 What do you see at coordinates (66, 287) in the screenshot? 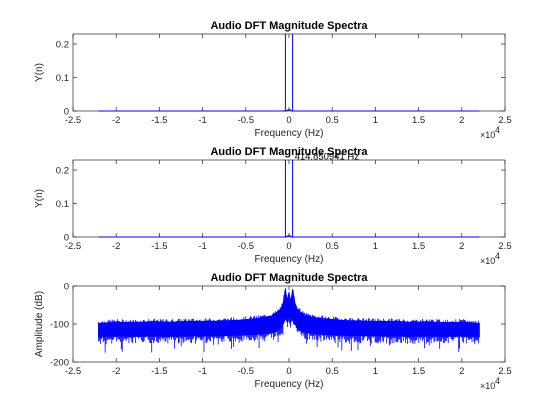
I see `plot-3-y-tick-label: 0` at bounding box center [66, 287].